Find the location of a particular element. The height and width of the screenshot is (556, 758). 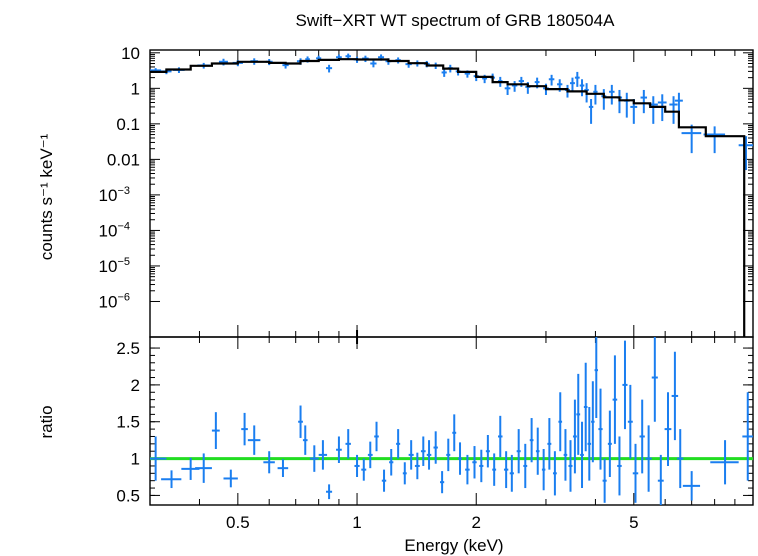

chart-title: Swift−XRT WT spectrum of GRB 180504A is located at coordinates (456, 20).